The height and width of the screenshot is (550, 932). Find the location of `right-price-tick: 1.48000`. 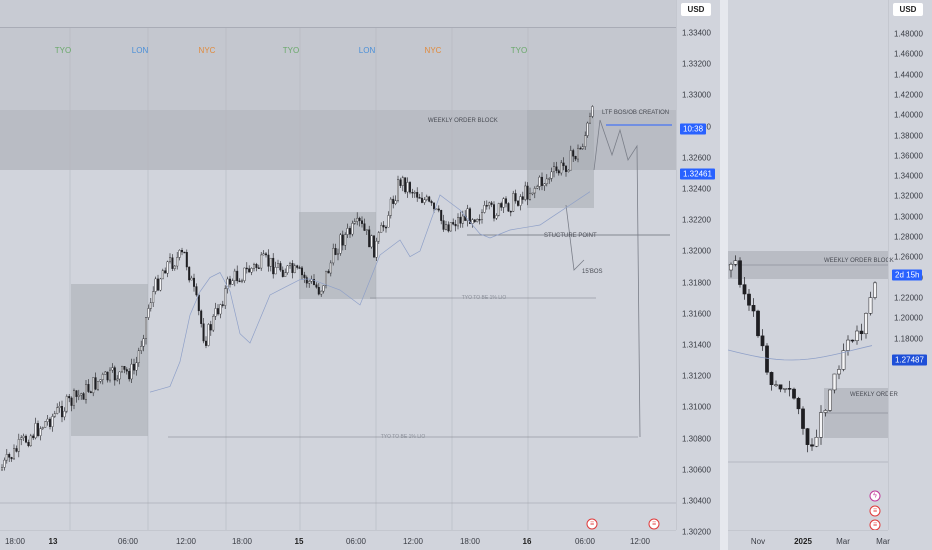

right-price-tick: 1.48000 is located at coordinates (908, 34).